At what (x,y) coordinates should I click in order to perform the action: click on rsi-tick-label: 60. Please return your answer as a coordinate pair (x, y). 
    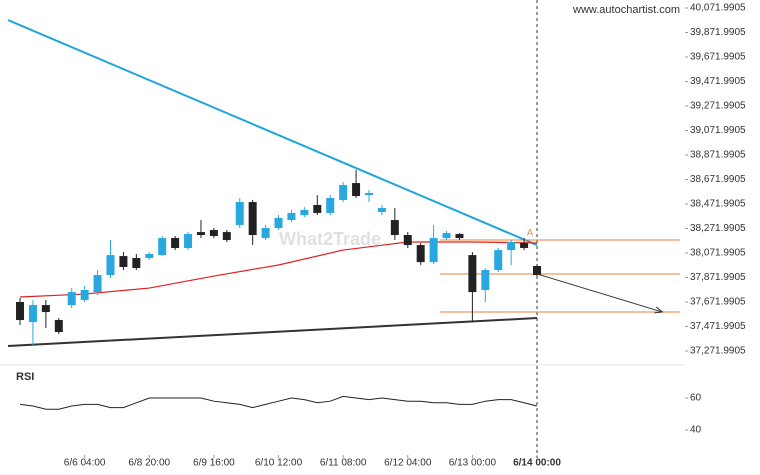
    Looking at the image, I should click on (696, 398).